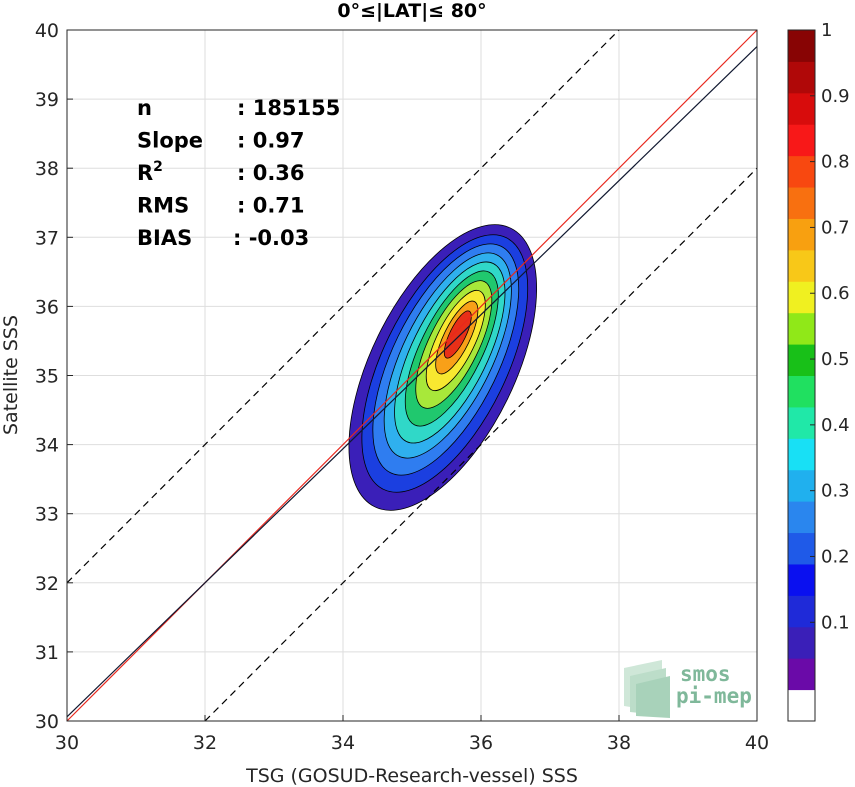 This screenshot has width=855, height=787. I want to click on logo-wave-icon, so click(647, 689).